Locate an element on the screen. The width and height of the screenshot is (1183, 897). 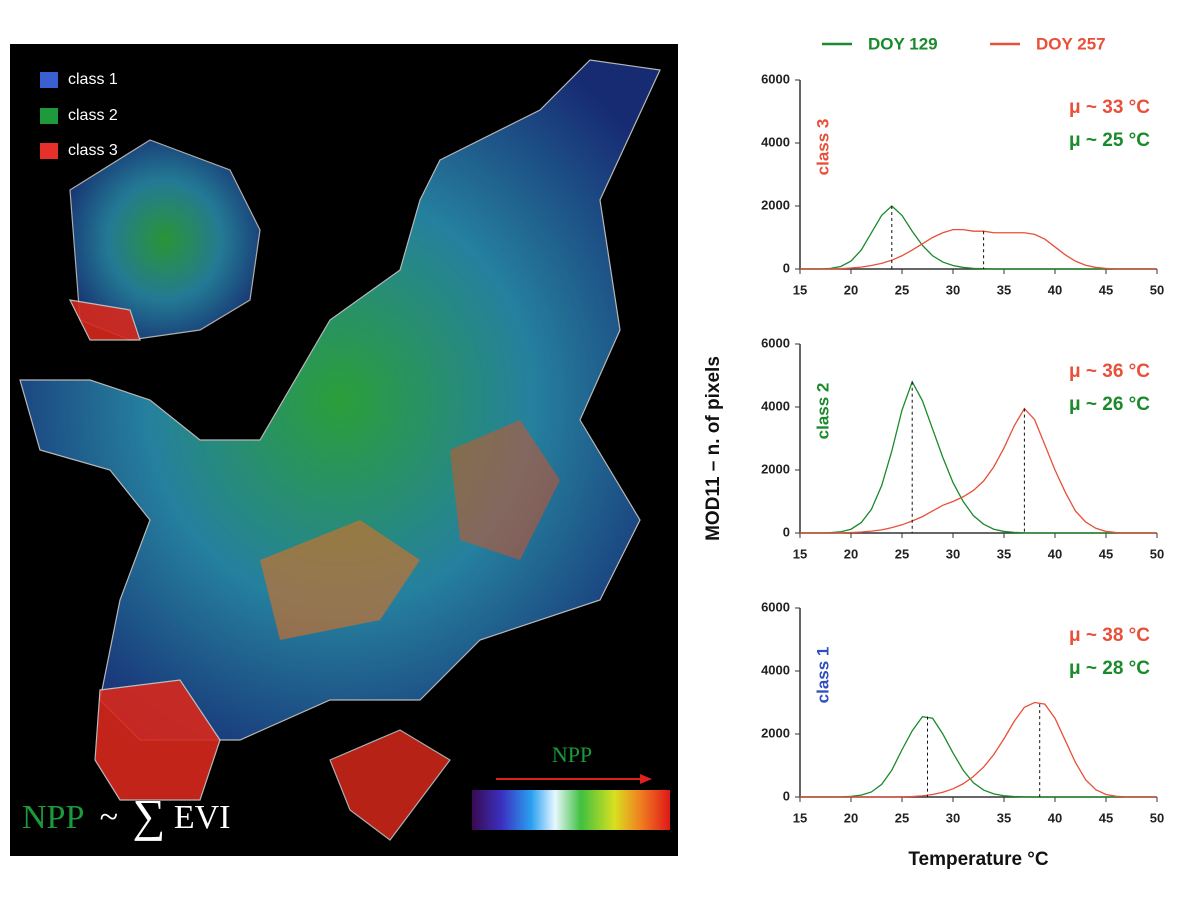
class-label: class 2 is located at coordinates (822, 411).